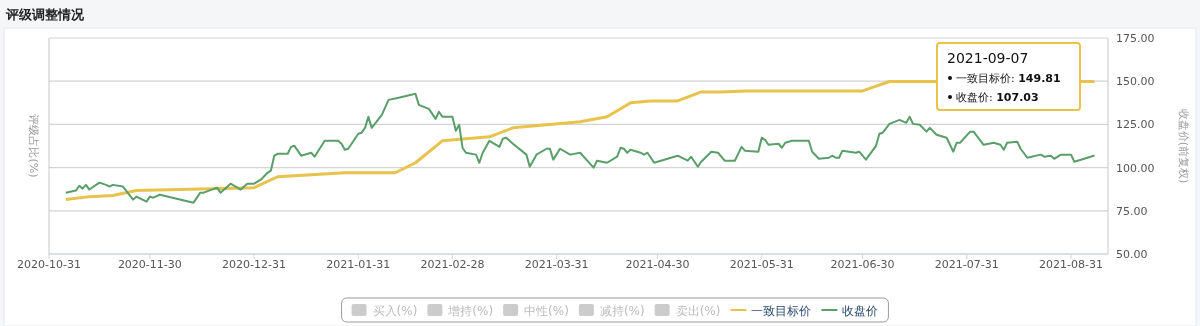 Image resolution: width=1200 pixels, height=326 pixels. I want to click on x-tick-label: 2021-06-30, so click(862, 264).